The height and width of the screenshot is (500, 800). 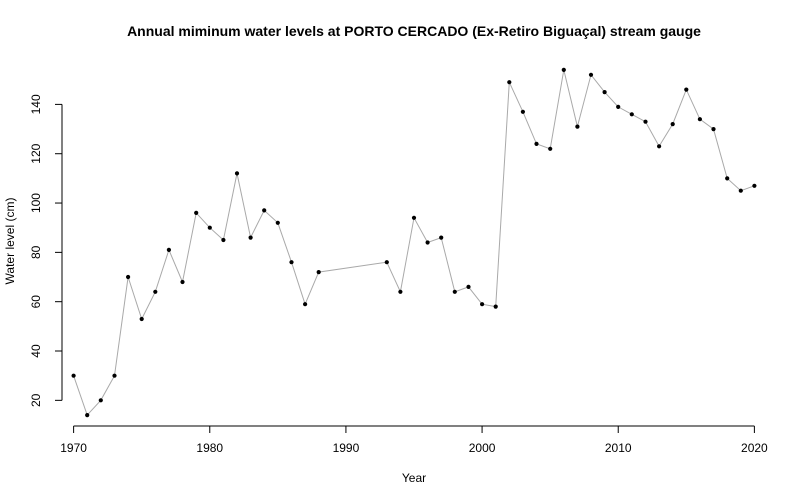 What do you see at coordinates (36, 400) in the screenshot?
I see `y-tick-label: 20` at bounding box center [36, 400].